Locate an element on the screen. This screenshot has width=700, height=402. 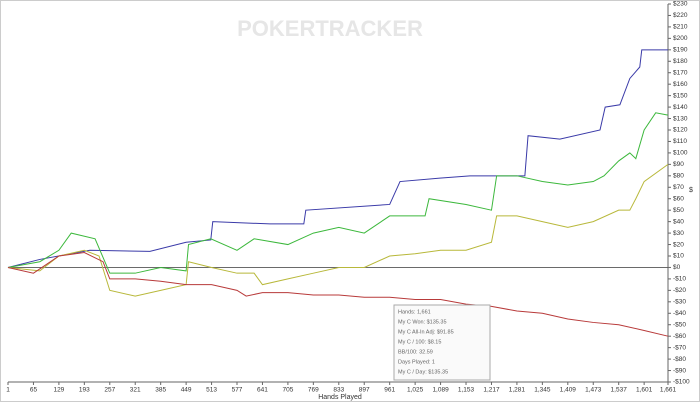
y-tick-label: $210 is located at coordinates (680, 27).